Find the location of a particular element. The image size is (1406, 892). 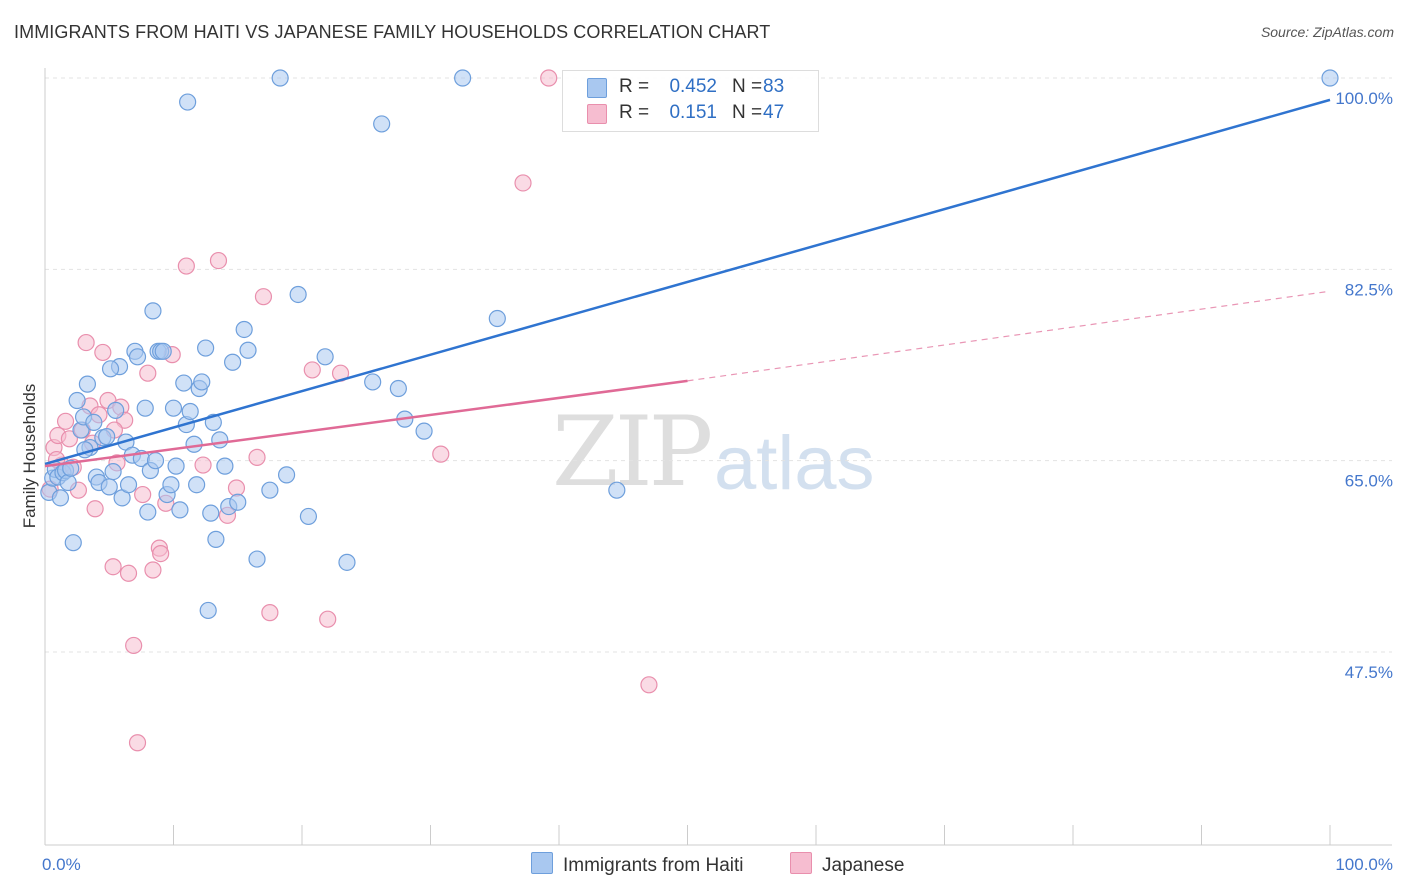

bottom-legend-swatch-haiti is located at coordinates (542, 863).